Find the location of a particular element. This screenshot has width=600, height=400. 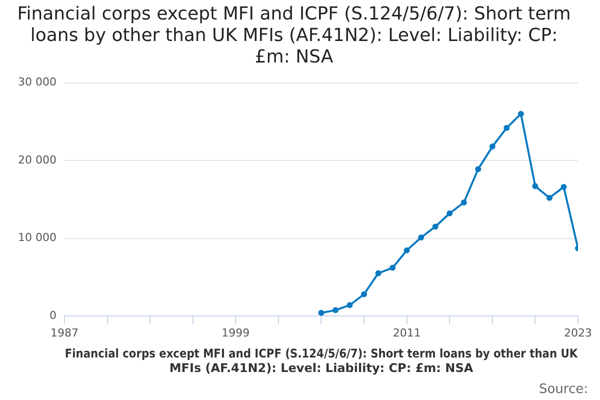

y-tick-label: 20 000 is located at coordinates (37, 159).